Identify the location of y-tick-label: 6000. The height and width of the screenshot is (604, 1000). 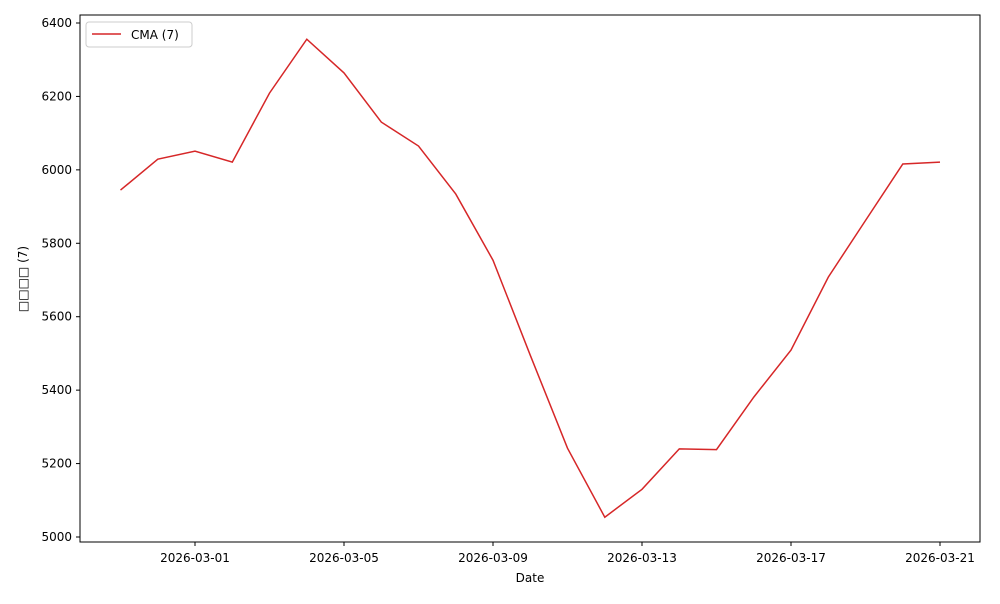
(56, 170).